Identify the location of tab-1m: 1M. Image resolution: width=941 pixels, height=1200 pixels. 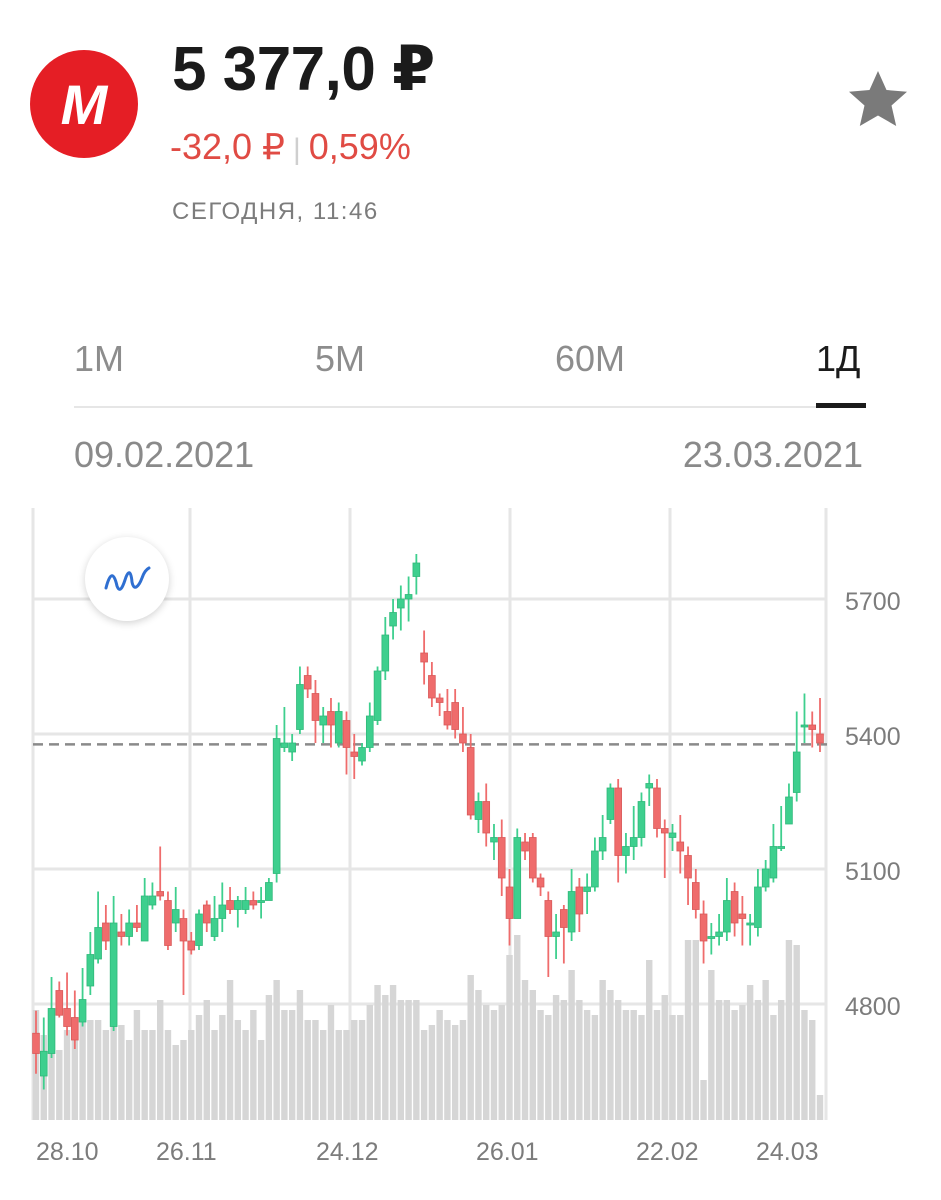
(99, 358).